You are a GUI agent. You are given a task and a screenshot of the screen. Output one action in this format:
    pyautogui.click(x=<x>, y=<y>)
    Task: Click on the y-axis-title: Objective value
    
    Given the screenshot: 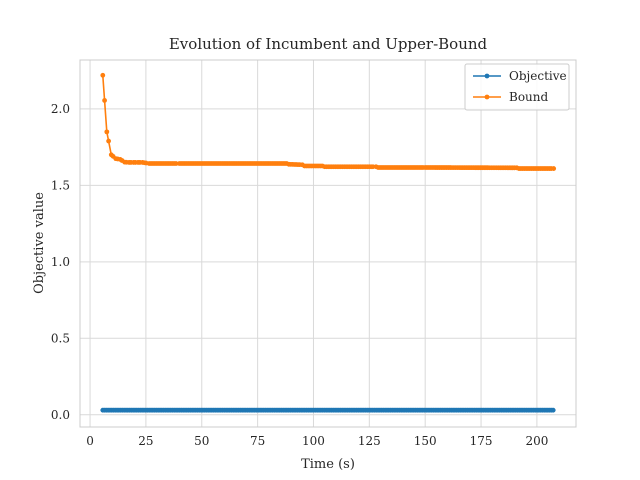 What is the action you would take?
    pyautogui.click(x=39, y=243)
    